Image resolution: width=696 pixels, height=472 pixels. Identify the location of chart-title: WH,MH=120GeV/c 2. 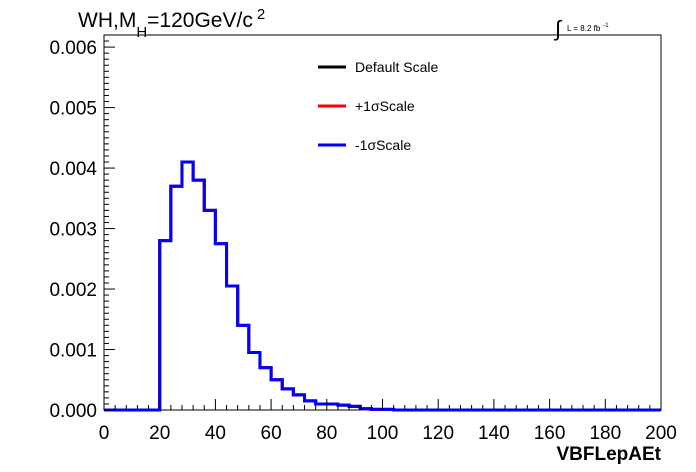
(171, 23).